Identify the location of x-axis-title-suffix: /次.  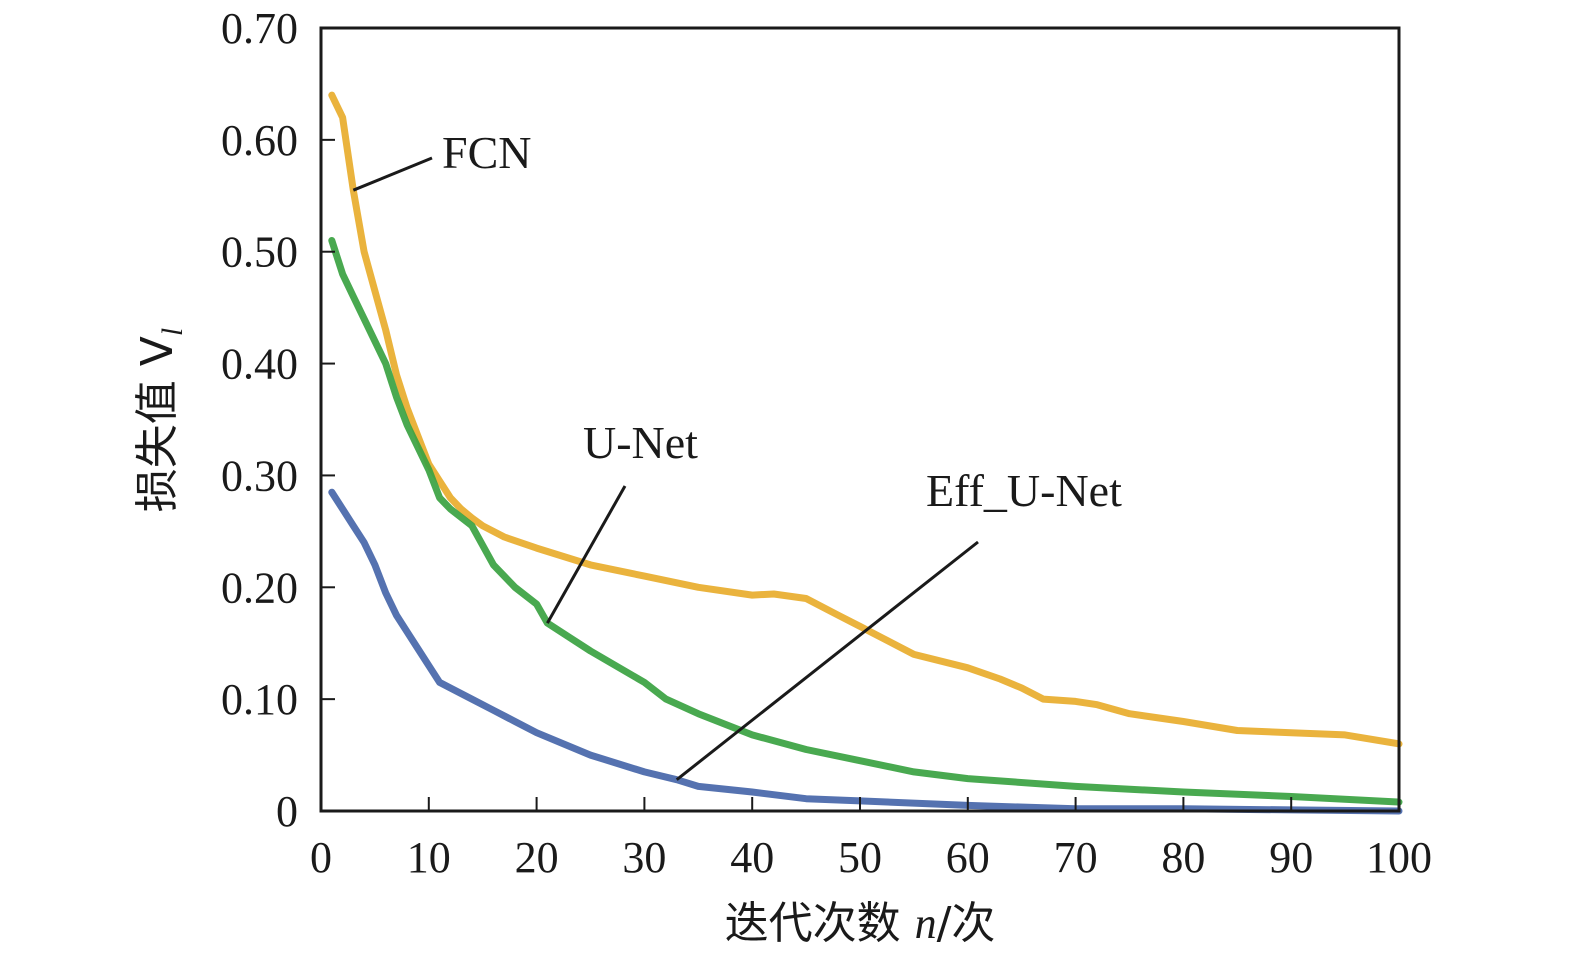
(966, 923).